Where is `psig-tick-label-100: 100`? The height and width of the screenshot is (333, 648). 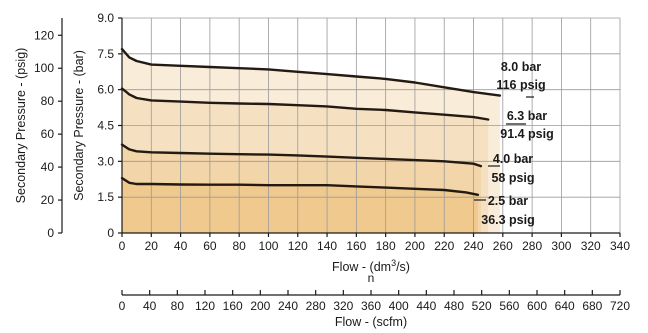 psig-tick-label-100: 100 is located at coordinates (44, 68).